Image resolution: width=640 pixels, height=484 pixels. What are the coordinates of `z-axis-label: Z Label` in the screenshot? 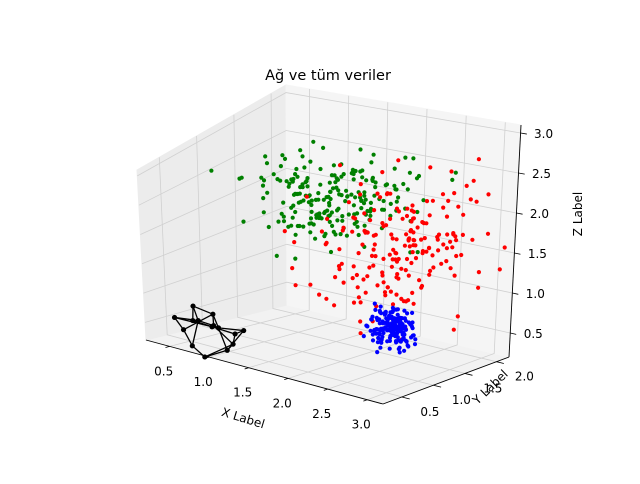 It's located at (578, 214).